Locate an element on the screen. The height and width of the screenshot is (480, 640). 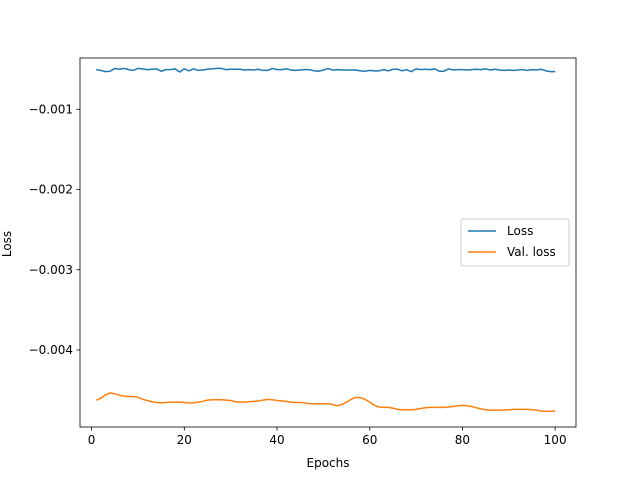
y-axis-label: Loss is located at coordinates (7, 244).